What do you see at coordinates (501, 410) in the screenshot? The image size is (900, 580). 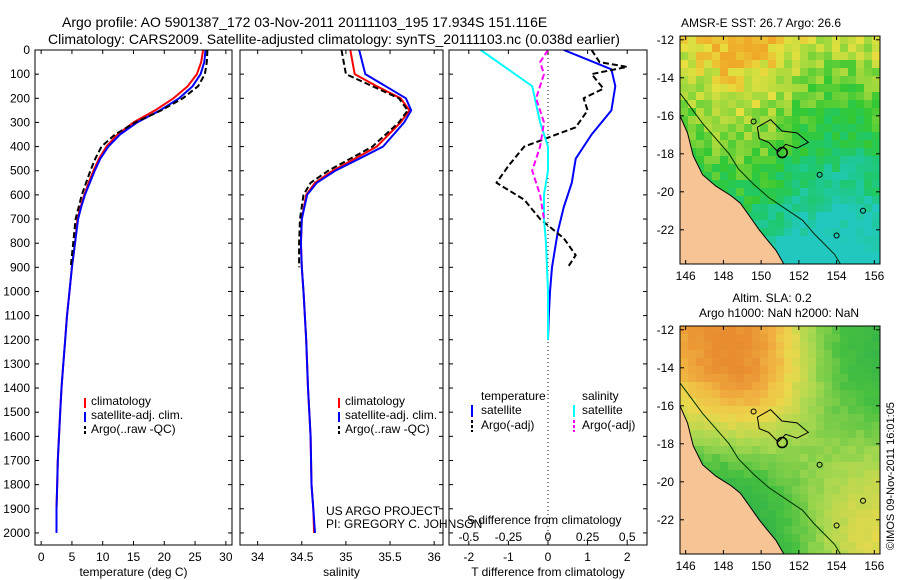 I see `legend-label-t-satellite: satellite` at bounding box center [501, 410].